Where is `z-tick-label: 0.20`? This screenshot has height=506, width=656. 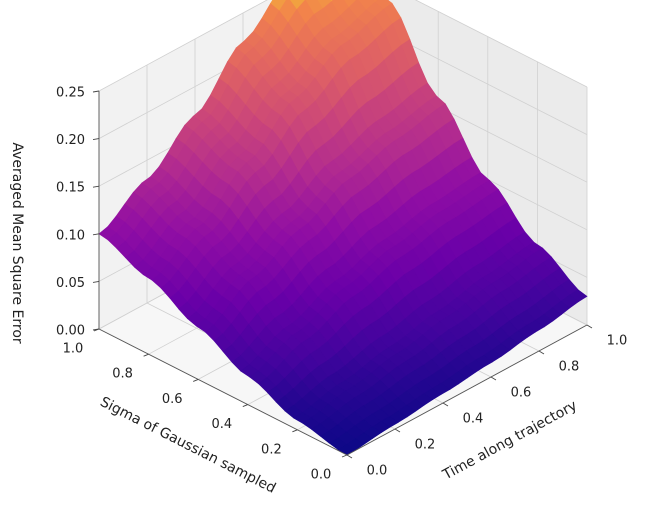
z-tick-label: 0.20 is located at coordinates (70, 140).